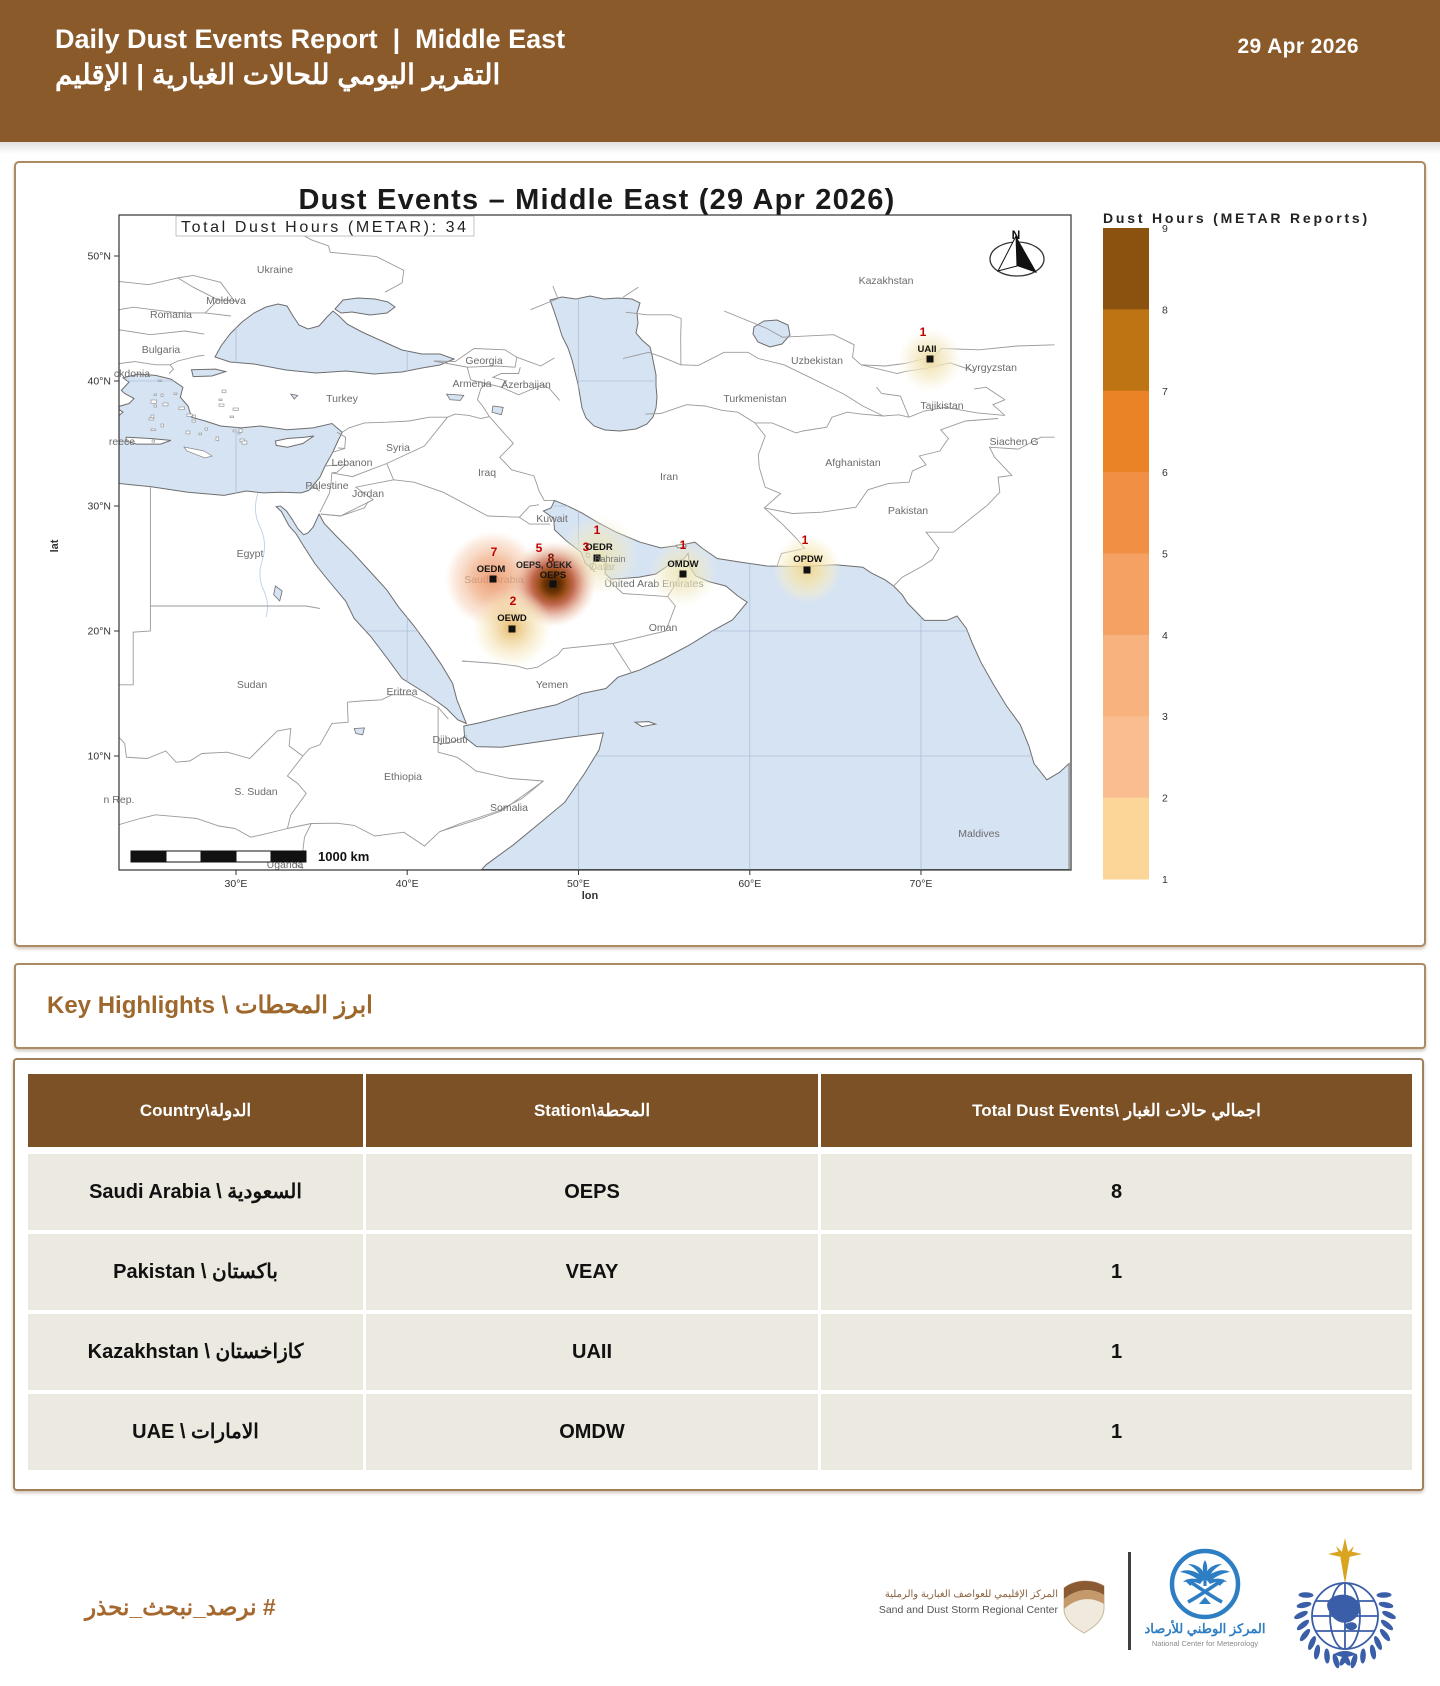  I want to click on svg-text: OMDW, so click(682, 564).